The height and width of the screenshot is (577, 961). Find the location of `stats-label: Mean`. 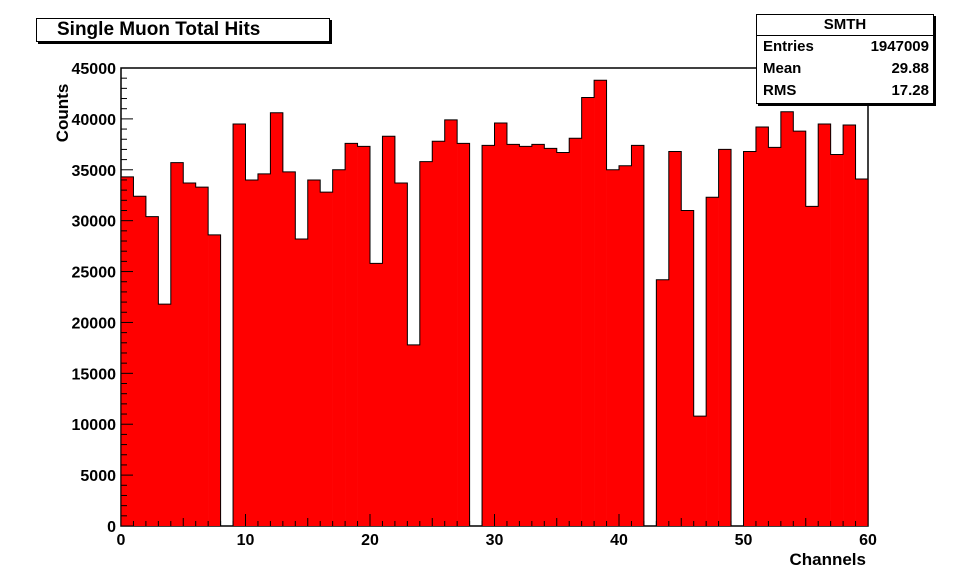

stats-label: Mean is located at coordinates (782, 68).